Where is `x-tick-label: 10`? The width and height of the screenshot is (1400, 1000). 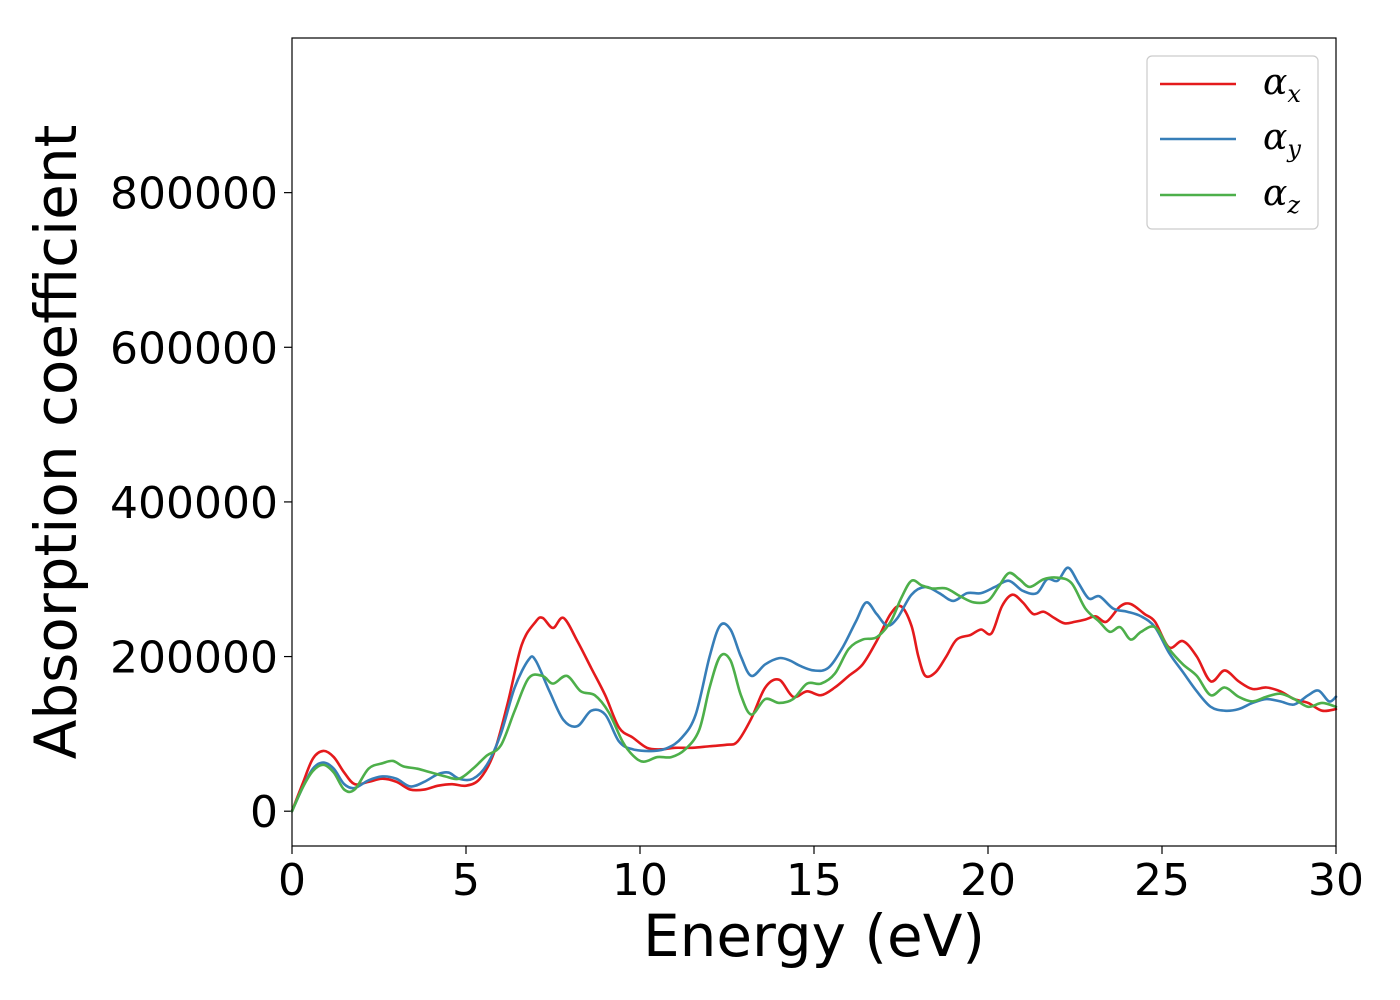
x-tick-label: 10 is located at coordinates (640, 880).